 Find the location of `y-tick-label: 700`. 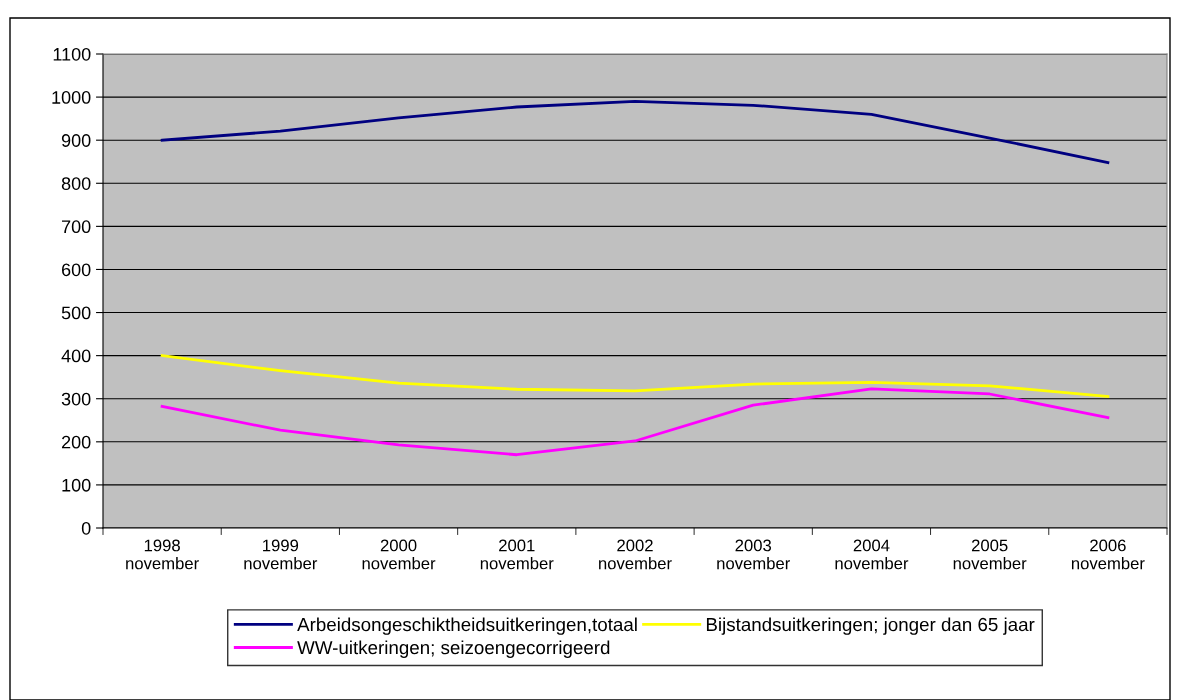

y-tick-label: 700 is located at coordinates (76, 227).